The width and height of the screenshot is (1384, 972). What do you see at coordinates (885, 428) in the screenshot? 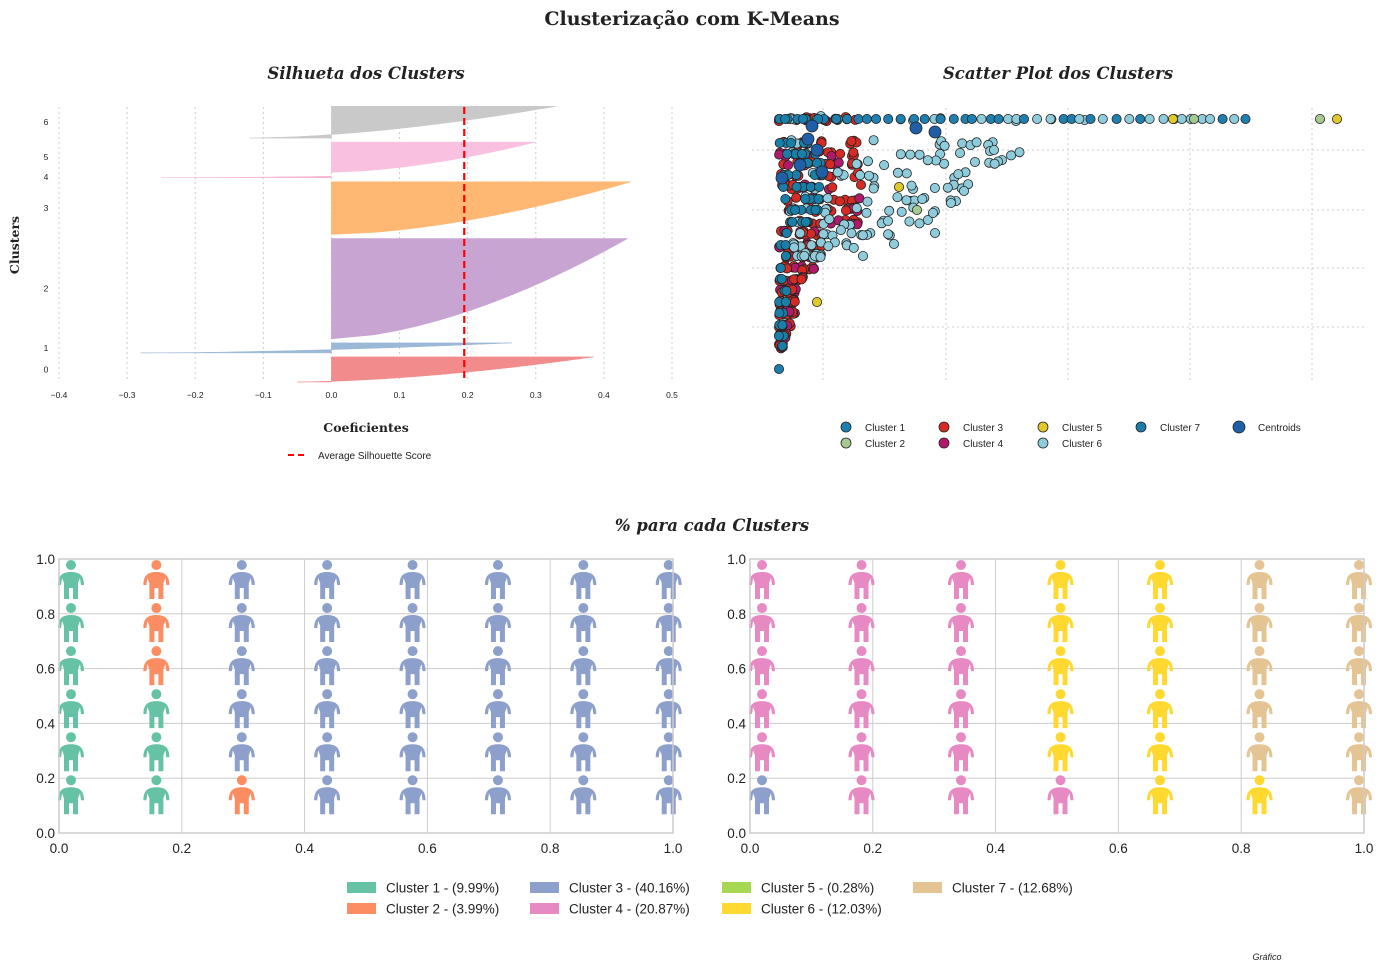
I see `scatter-legend-label: Cluster 1` at bounding box center [885, 428].